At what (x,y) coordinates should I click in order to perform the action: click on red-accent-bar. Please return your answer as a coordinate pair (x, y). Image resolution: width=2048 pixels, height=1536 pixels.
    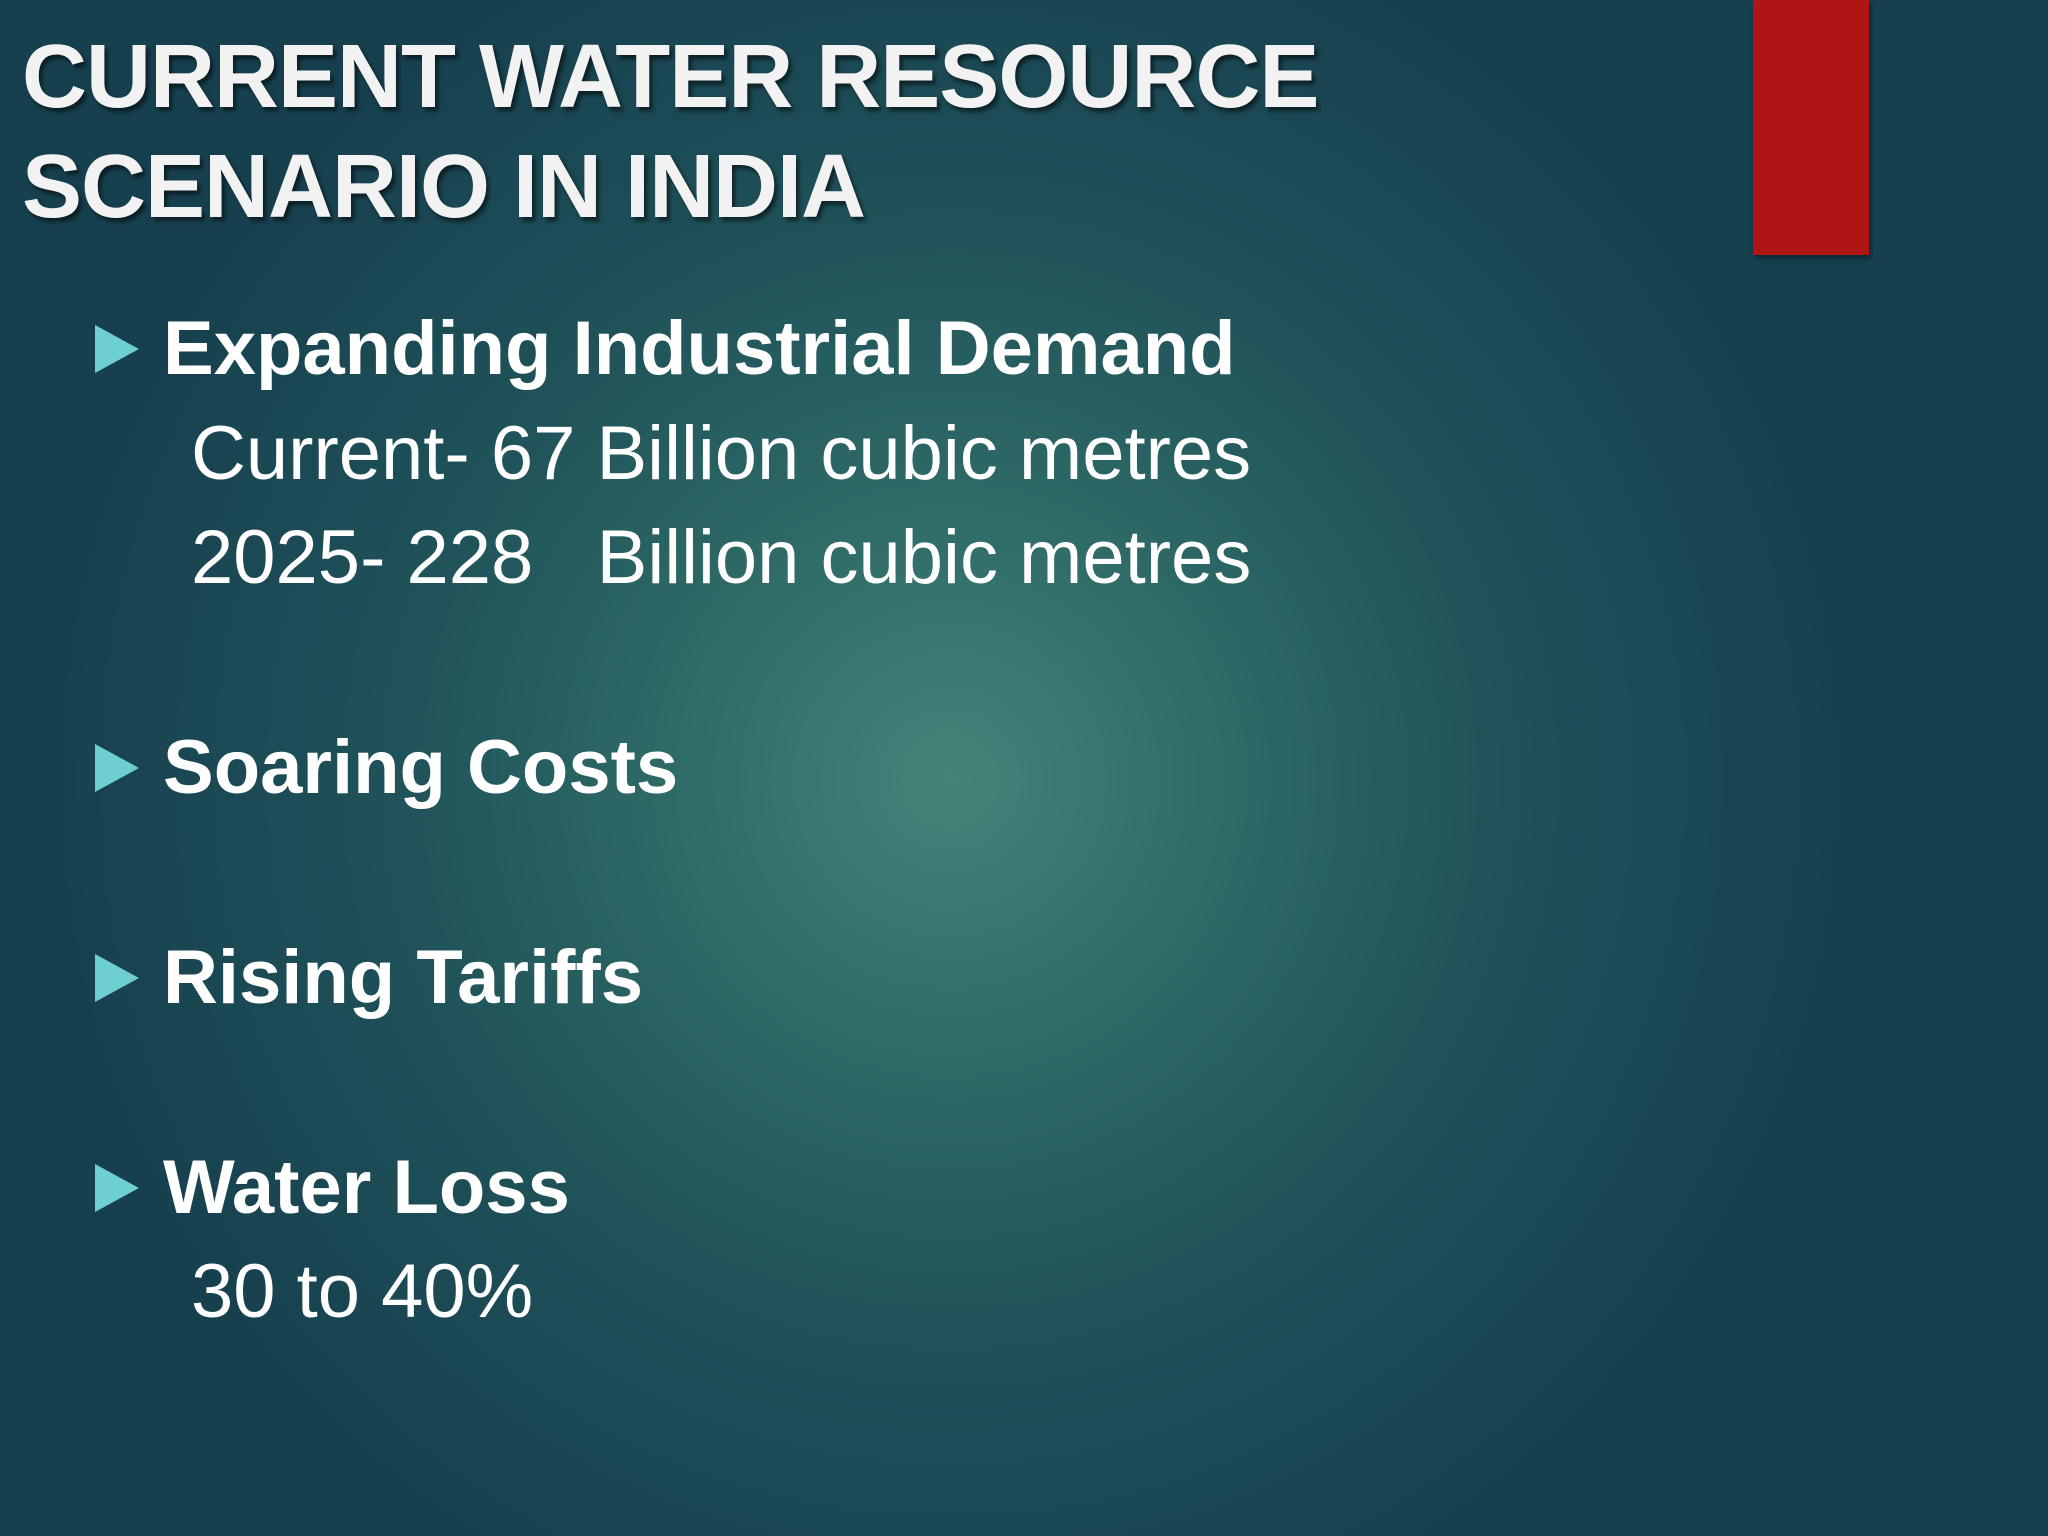
    Looking at the image, I should click on (1811, 127).